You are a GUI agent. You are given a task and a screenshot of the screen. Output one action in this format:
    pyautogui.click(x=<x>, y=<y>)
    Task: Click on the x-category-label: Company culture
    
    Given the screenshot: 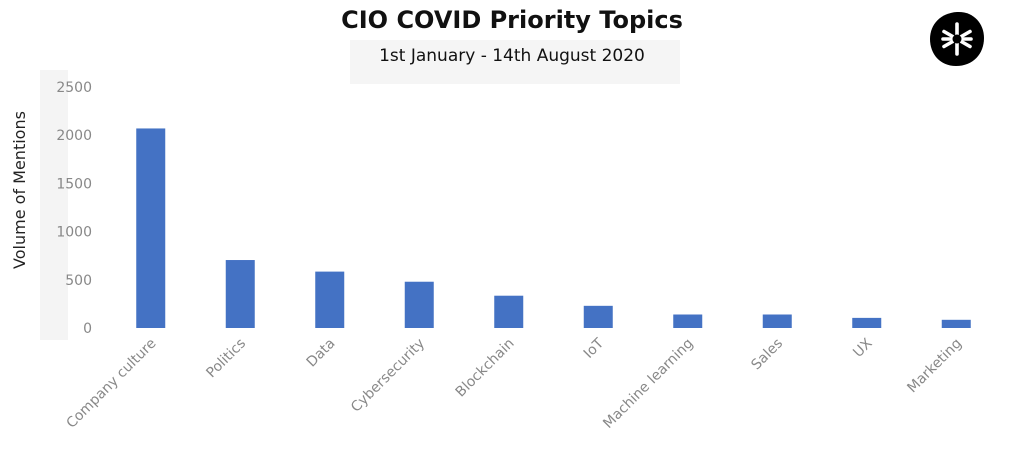 What is the action you would take?
    pyautogui.click(x=111, y=384)
    